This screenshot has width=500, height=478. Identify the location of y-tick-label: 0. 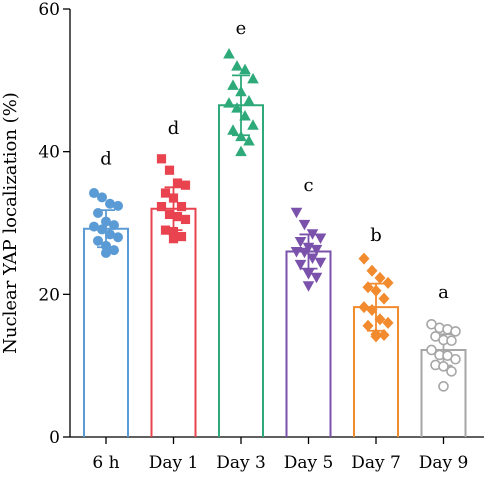
(54, 438).